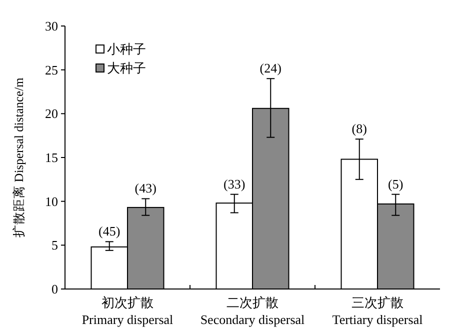 Image resolution: width=449 pixels, height=334 pixels. What do you see at coordinates (51, 157) in the screenshot?
I see `y-tick-label: 15` at bounding box center [51, 157].